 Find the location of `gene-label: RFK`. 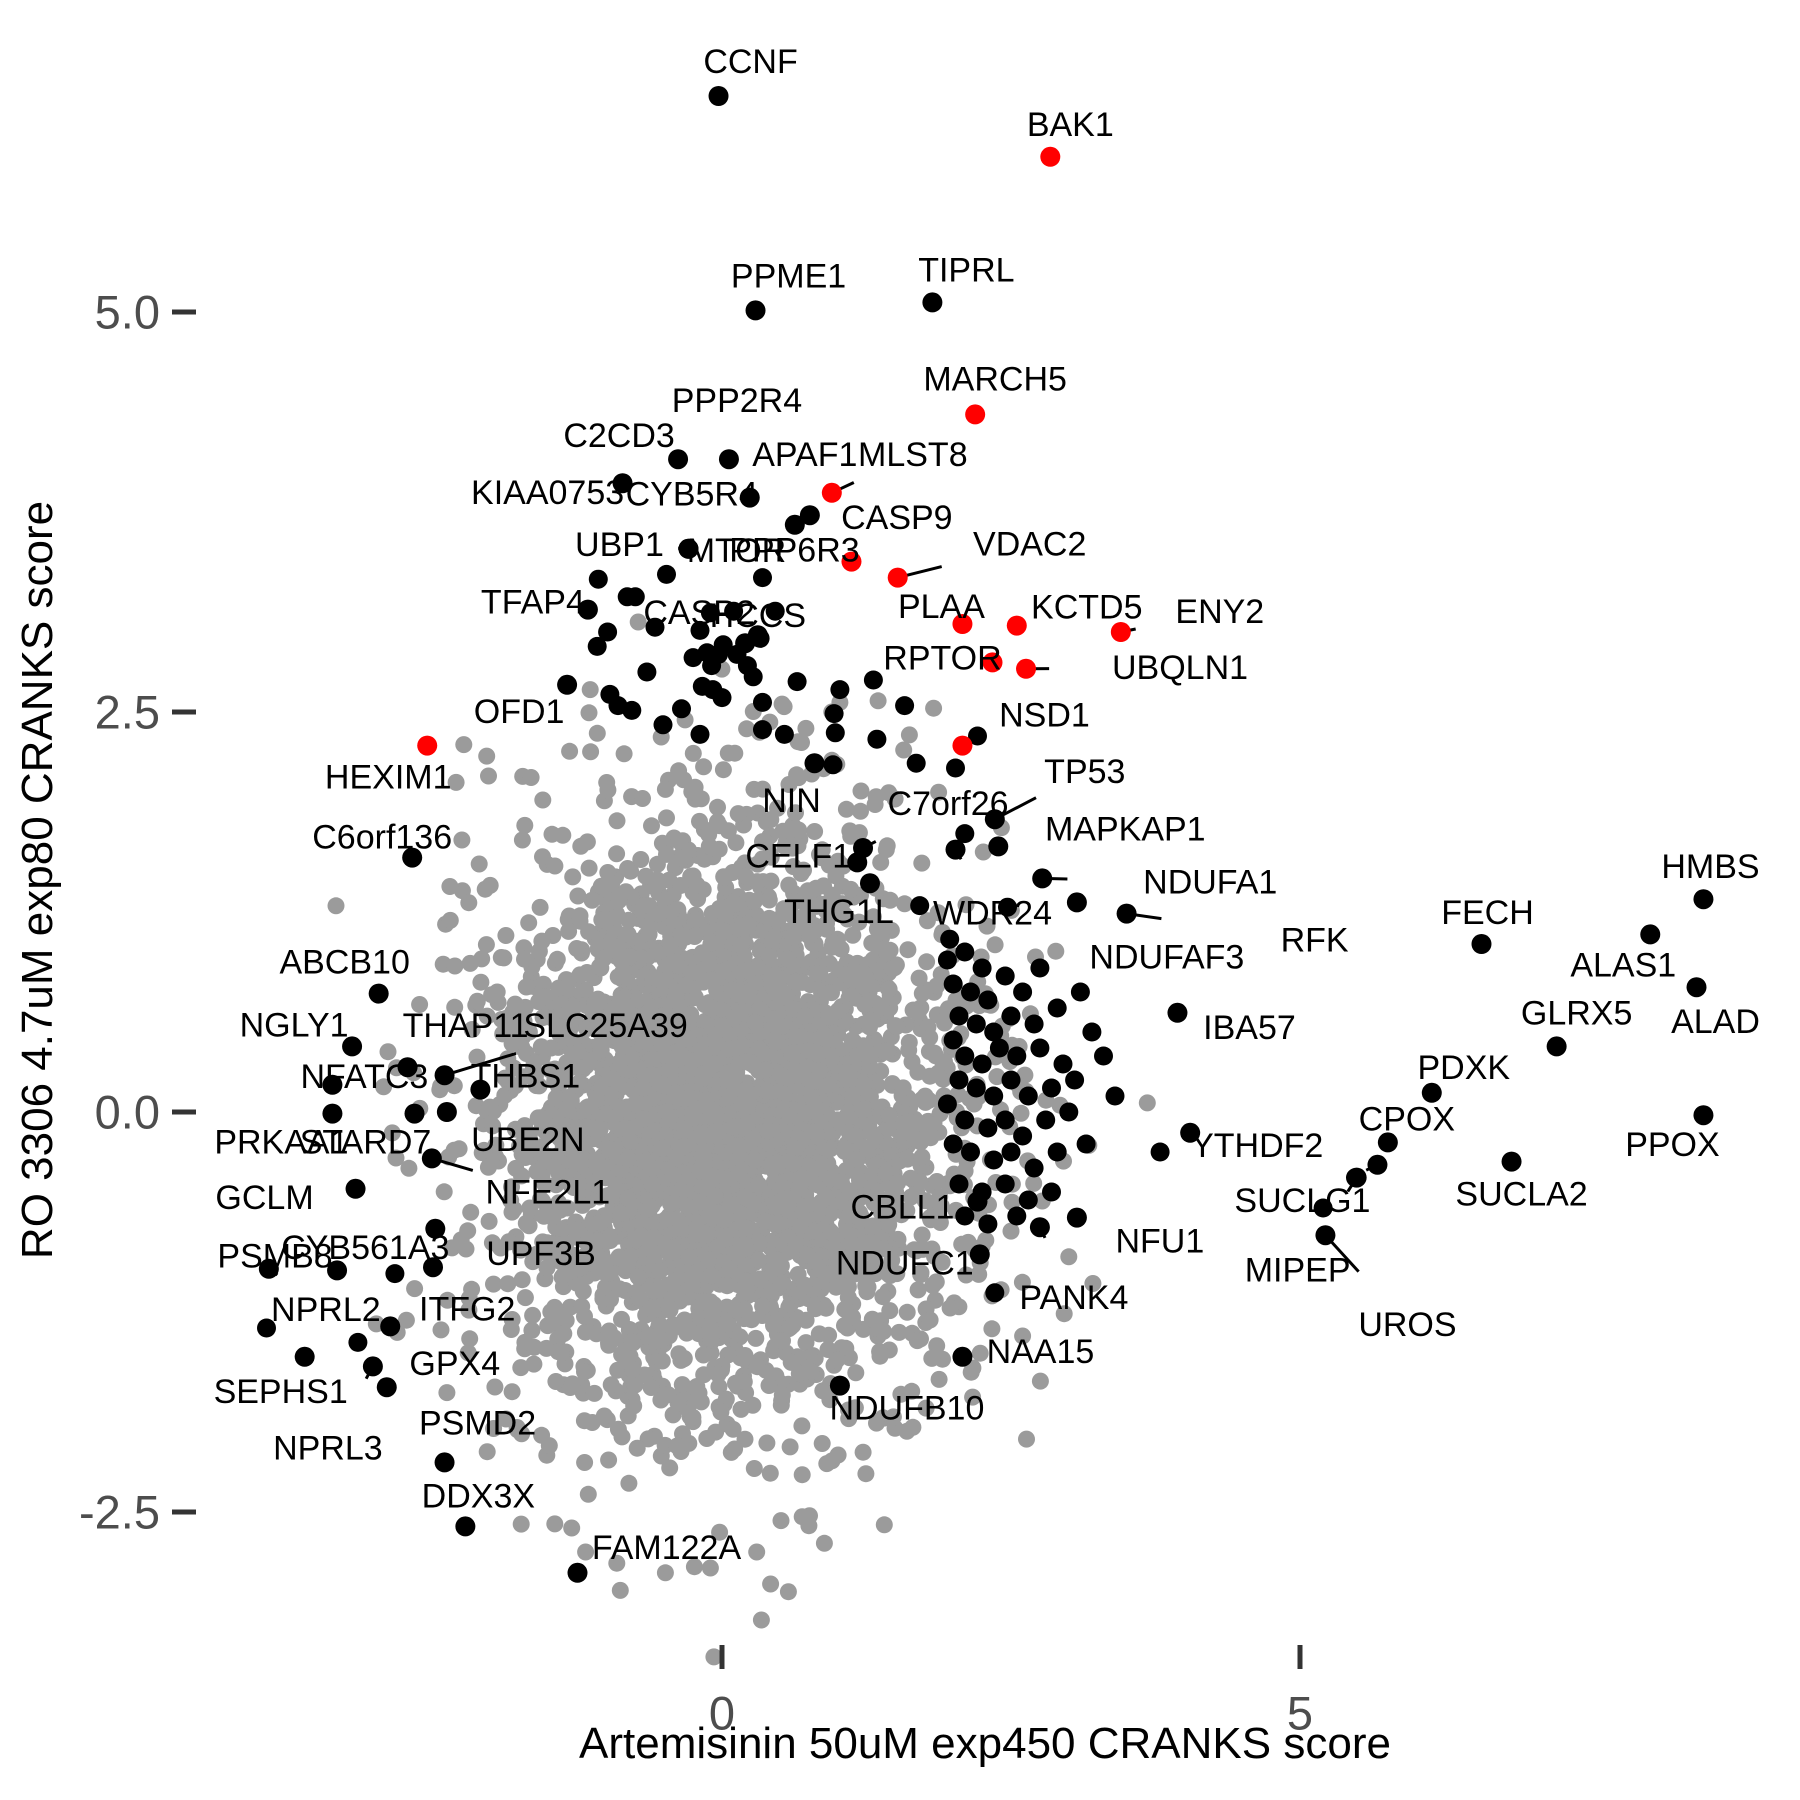

gene-label: RFK is located at coordinates (1315, 941).